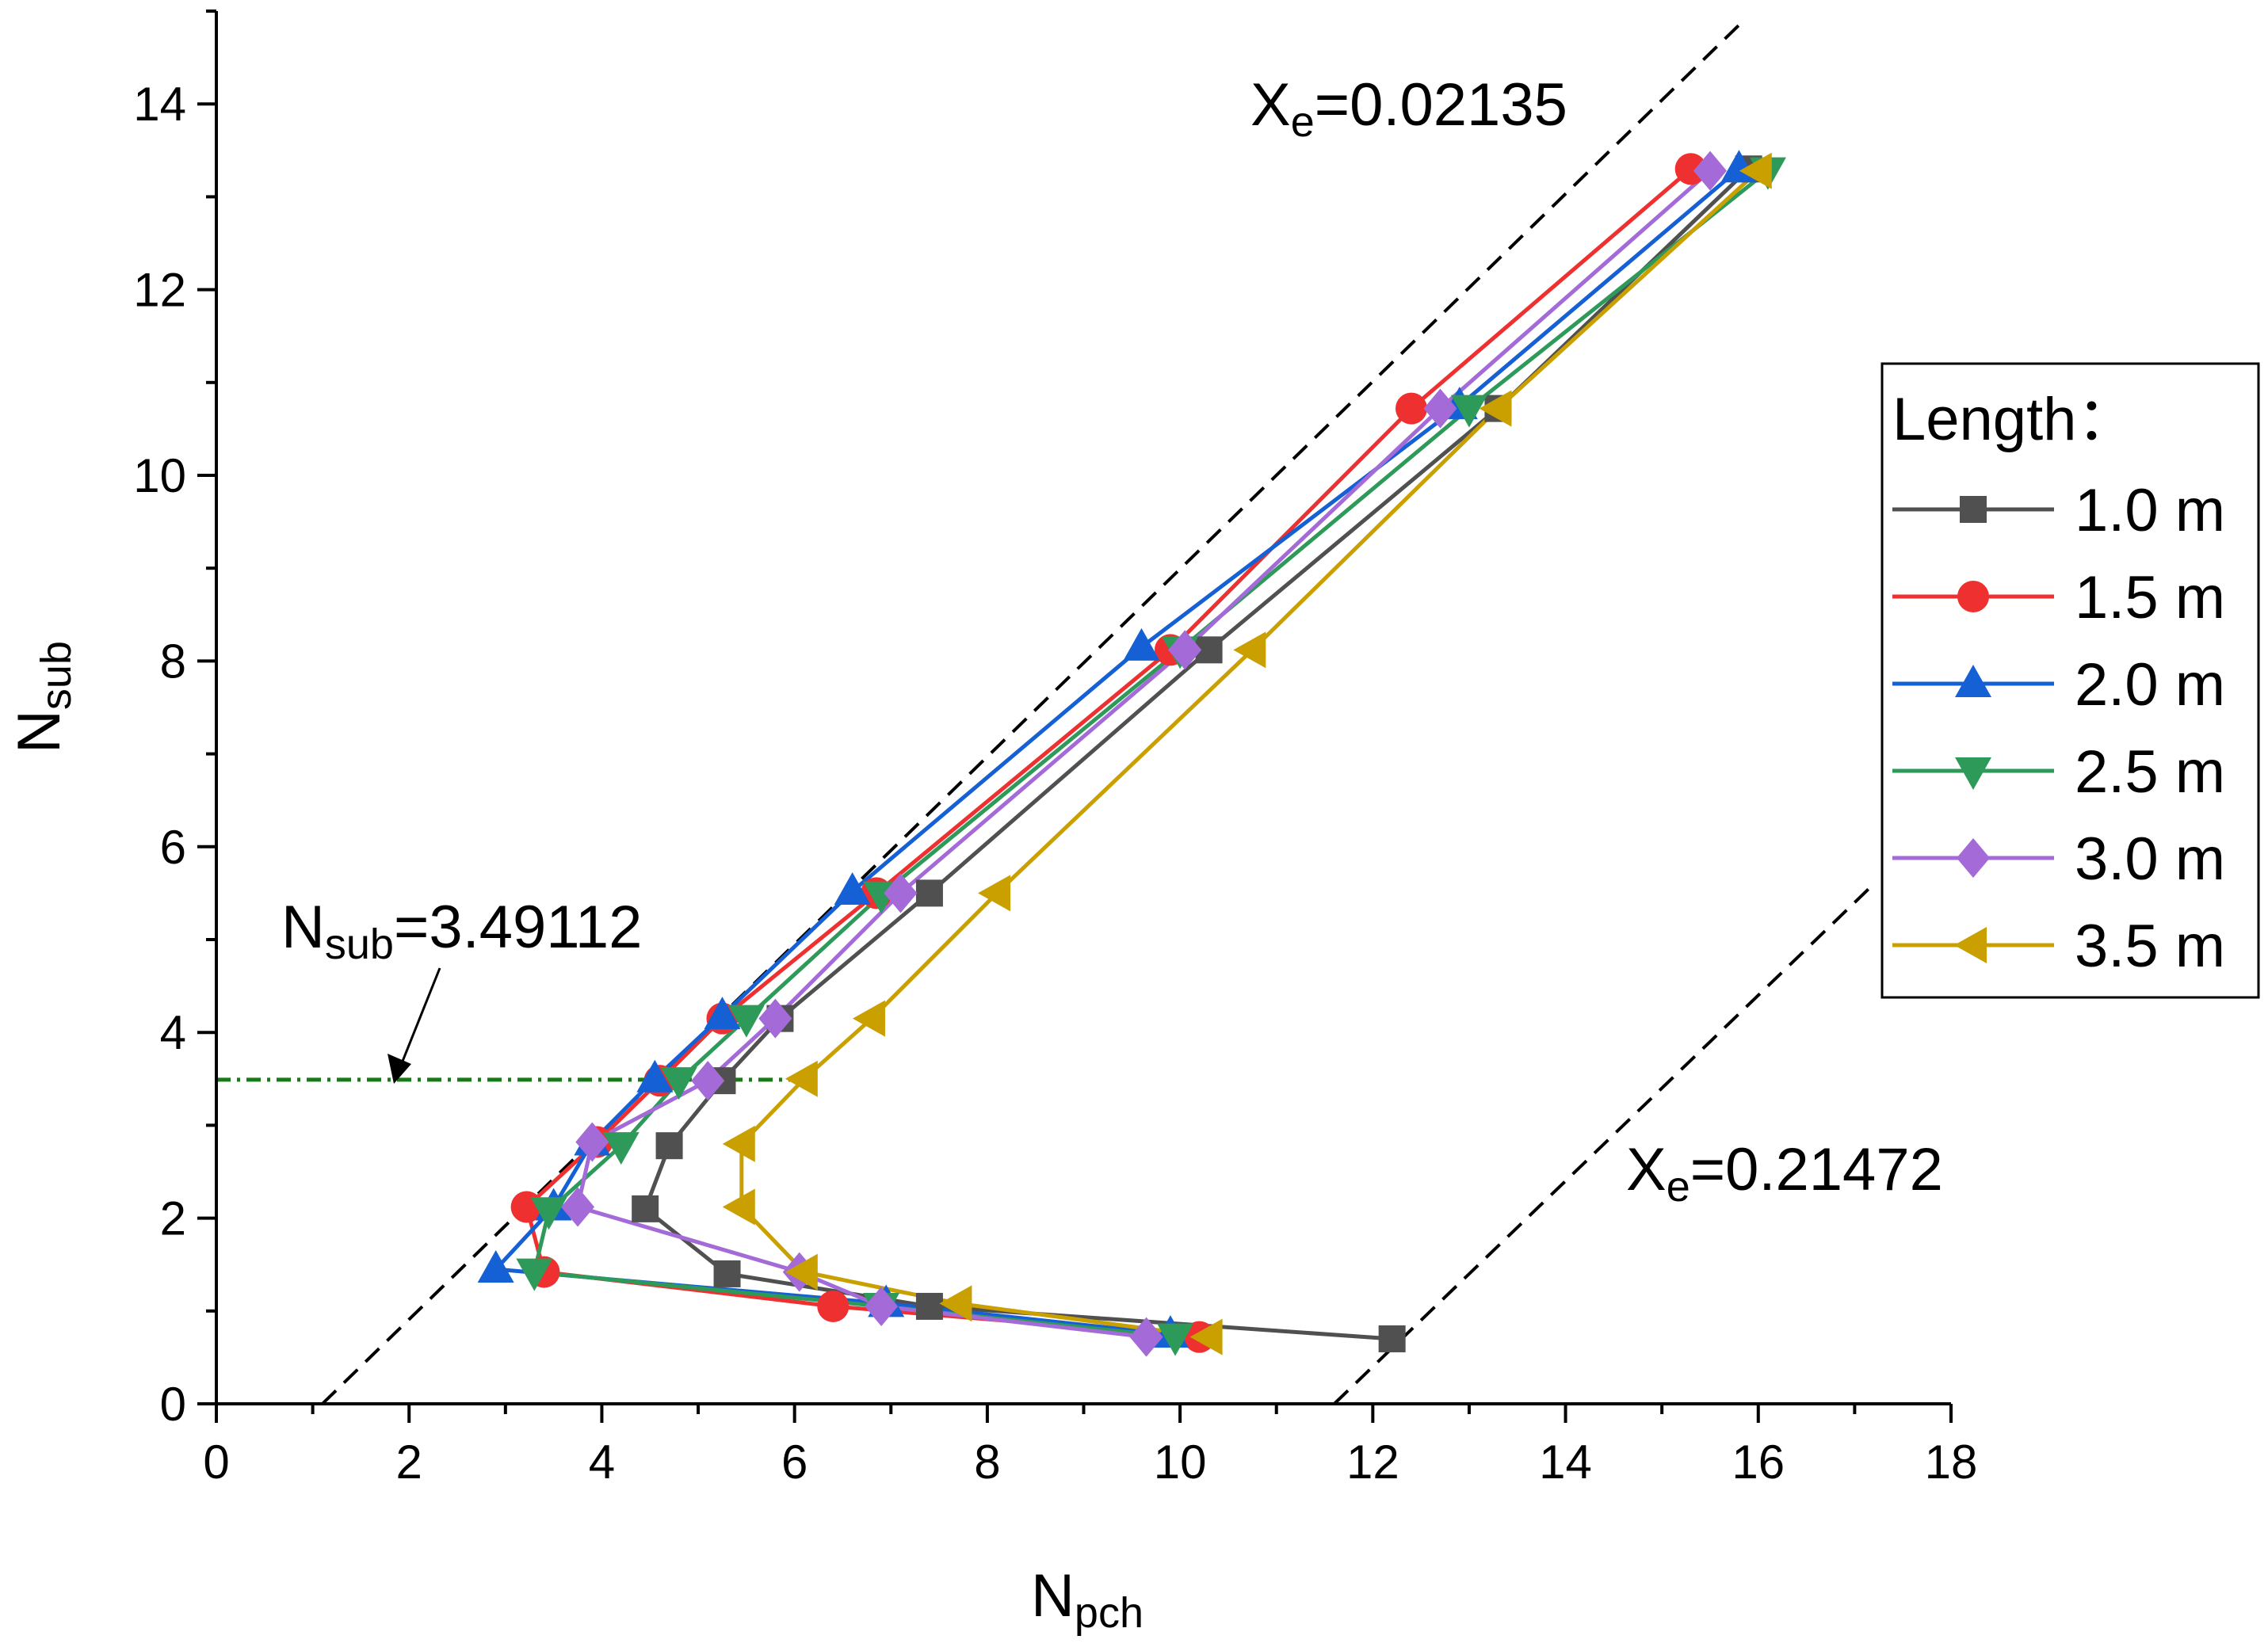  Describe the element at coordinates (1974, 858) in the screenshot. I see `legend-marker-3-0-m` at that location.